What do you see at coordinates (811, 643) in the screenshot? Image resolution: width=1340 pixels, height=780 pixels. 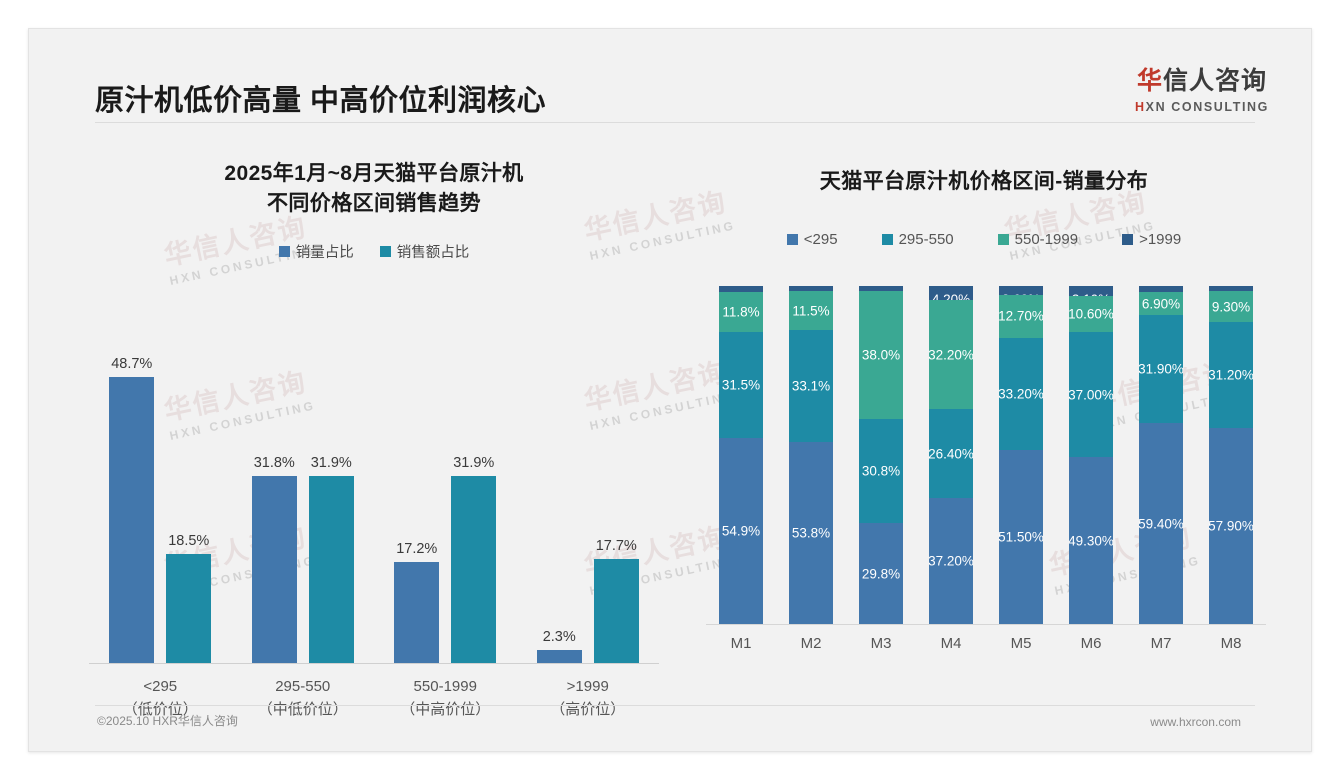 I see `x-axis-tick-label: M2` at bounding box center [811, 643].